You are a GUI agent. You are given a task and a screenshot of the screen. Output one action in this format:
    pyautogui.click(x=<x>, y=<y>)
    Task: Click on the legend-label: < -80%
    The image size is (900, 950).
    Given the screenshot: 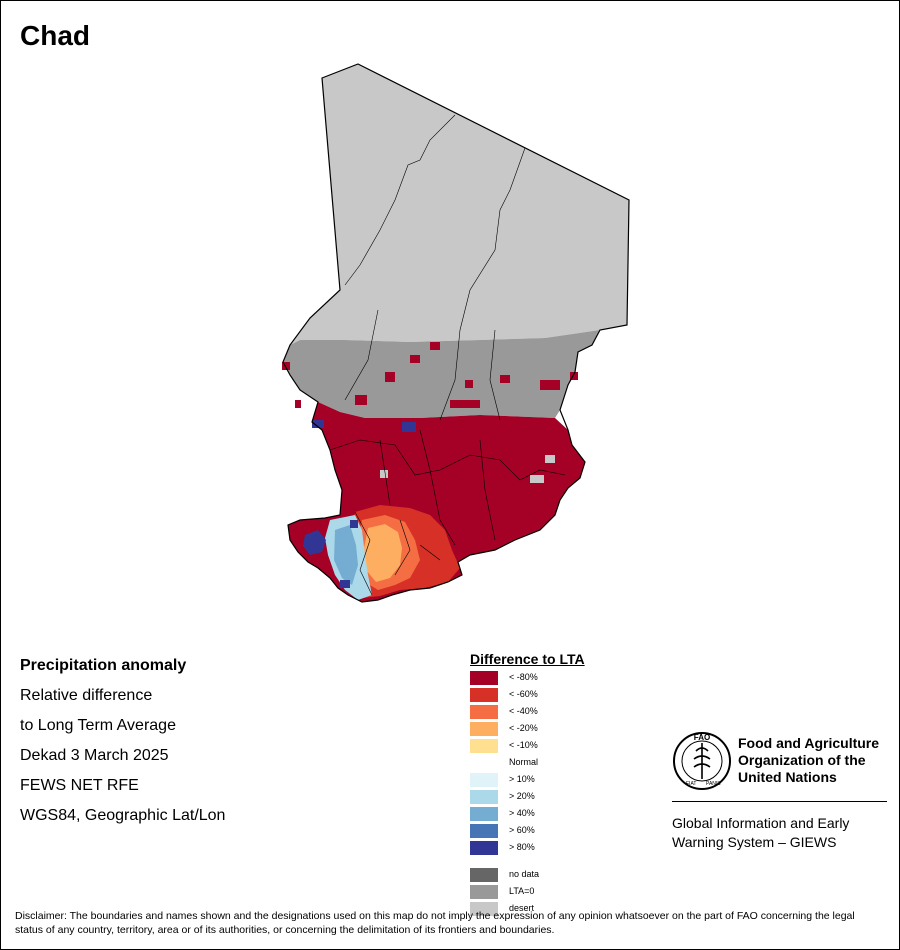 What is the action you would take?
    pyautogui.click(x=523, y=677)
    